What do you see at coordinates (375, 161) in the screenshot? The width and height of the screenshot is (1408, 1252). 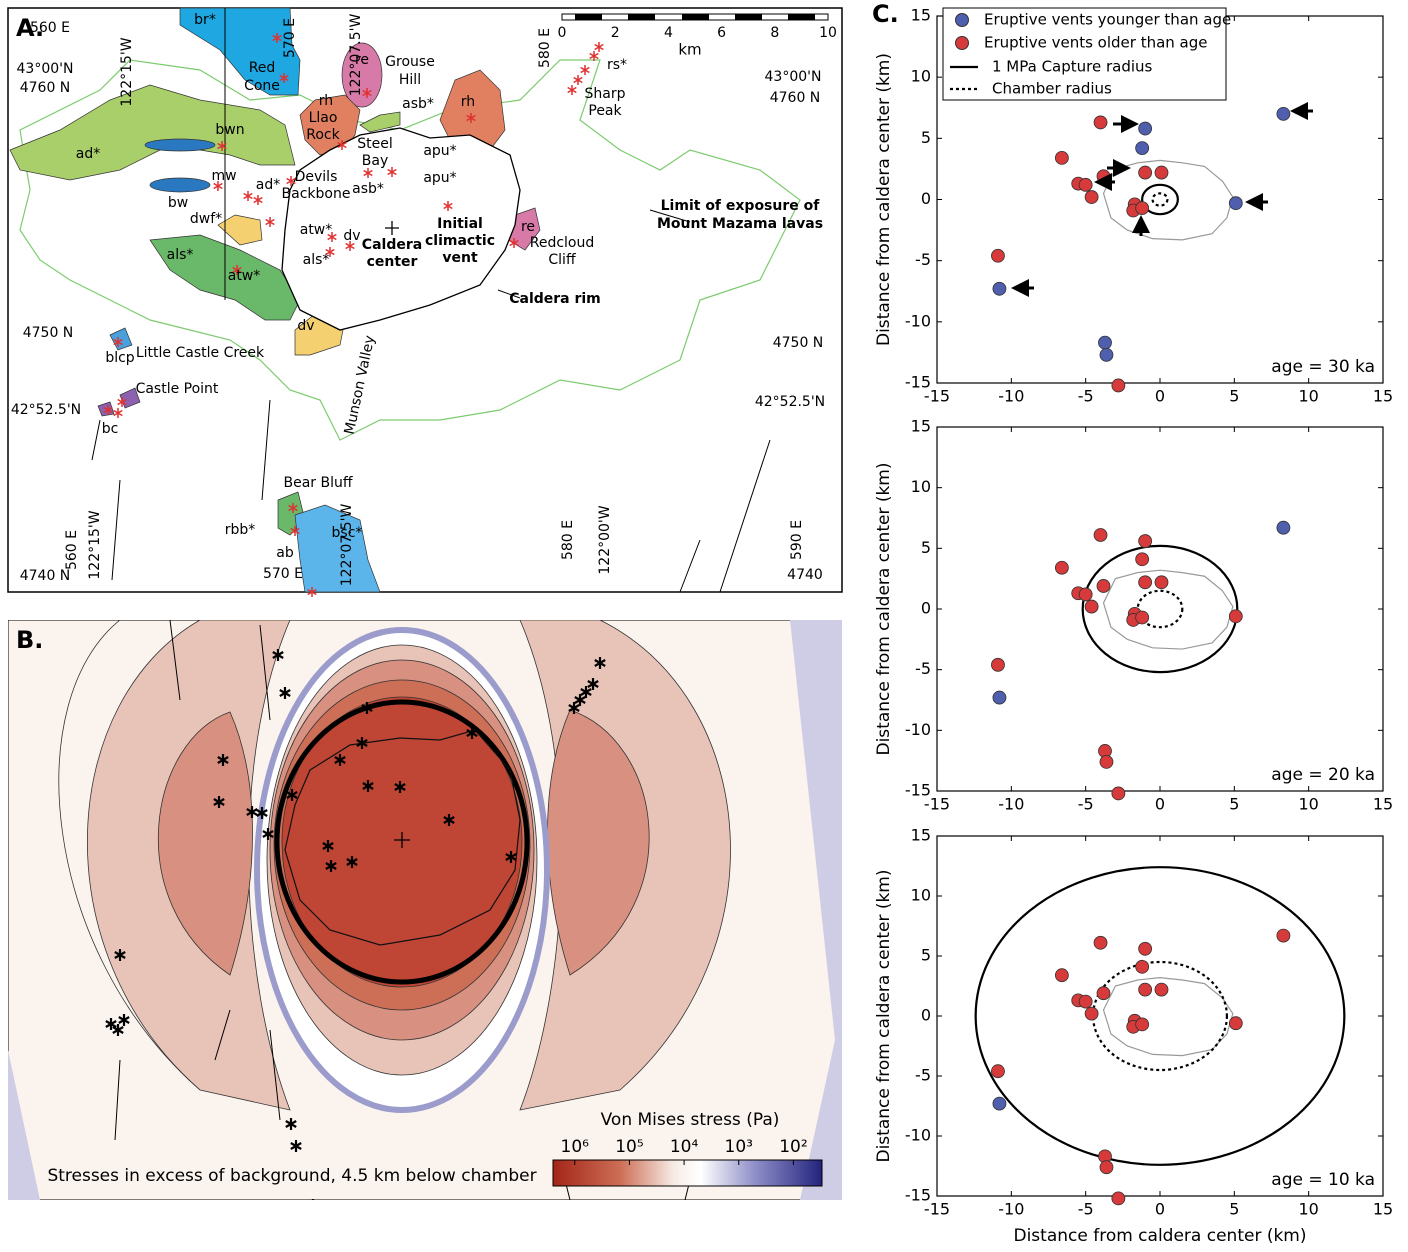 I see `map-label: Bay` at bounding box center [375, 161].